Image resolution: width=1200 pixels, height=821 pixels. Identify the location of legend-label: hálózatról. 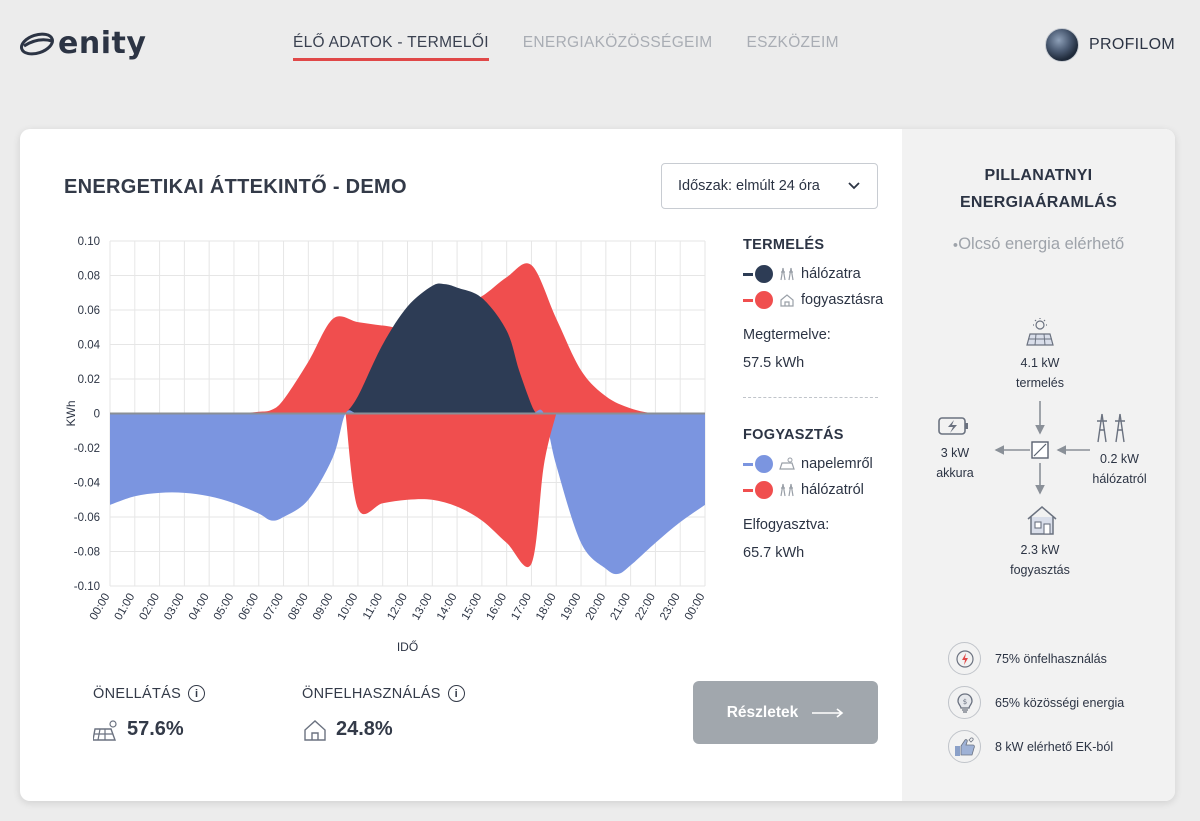
(832, 490).